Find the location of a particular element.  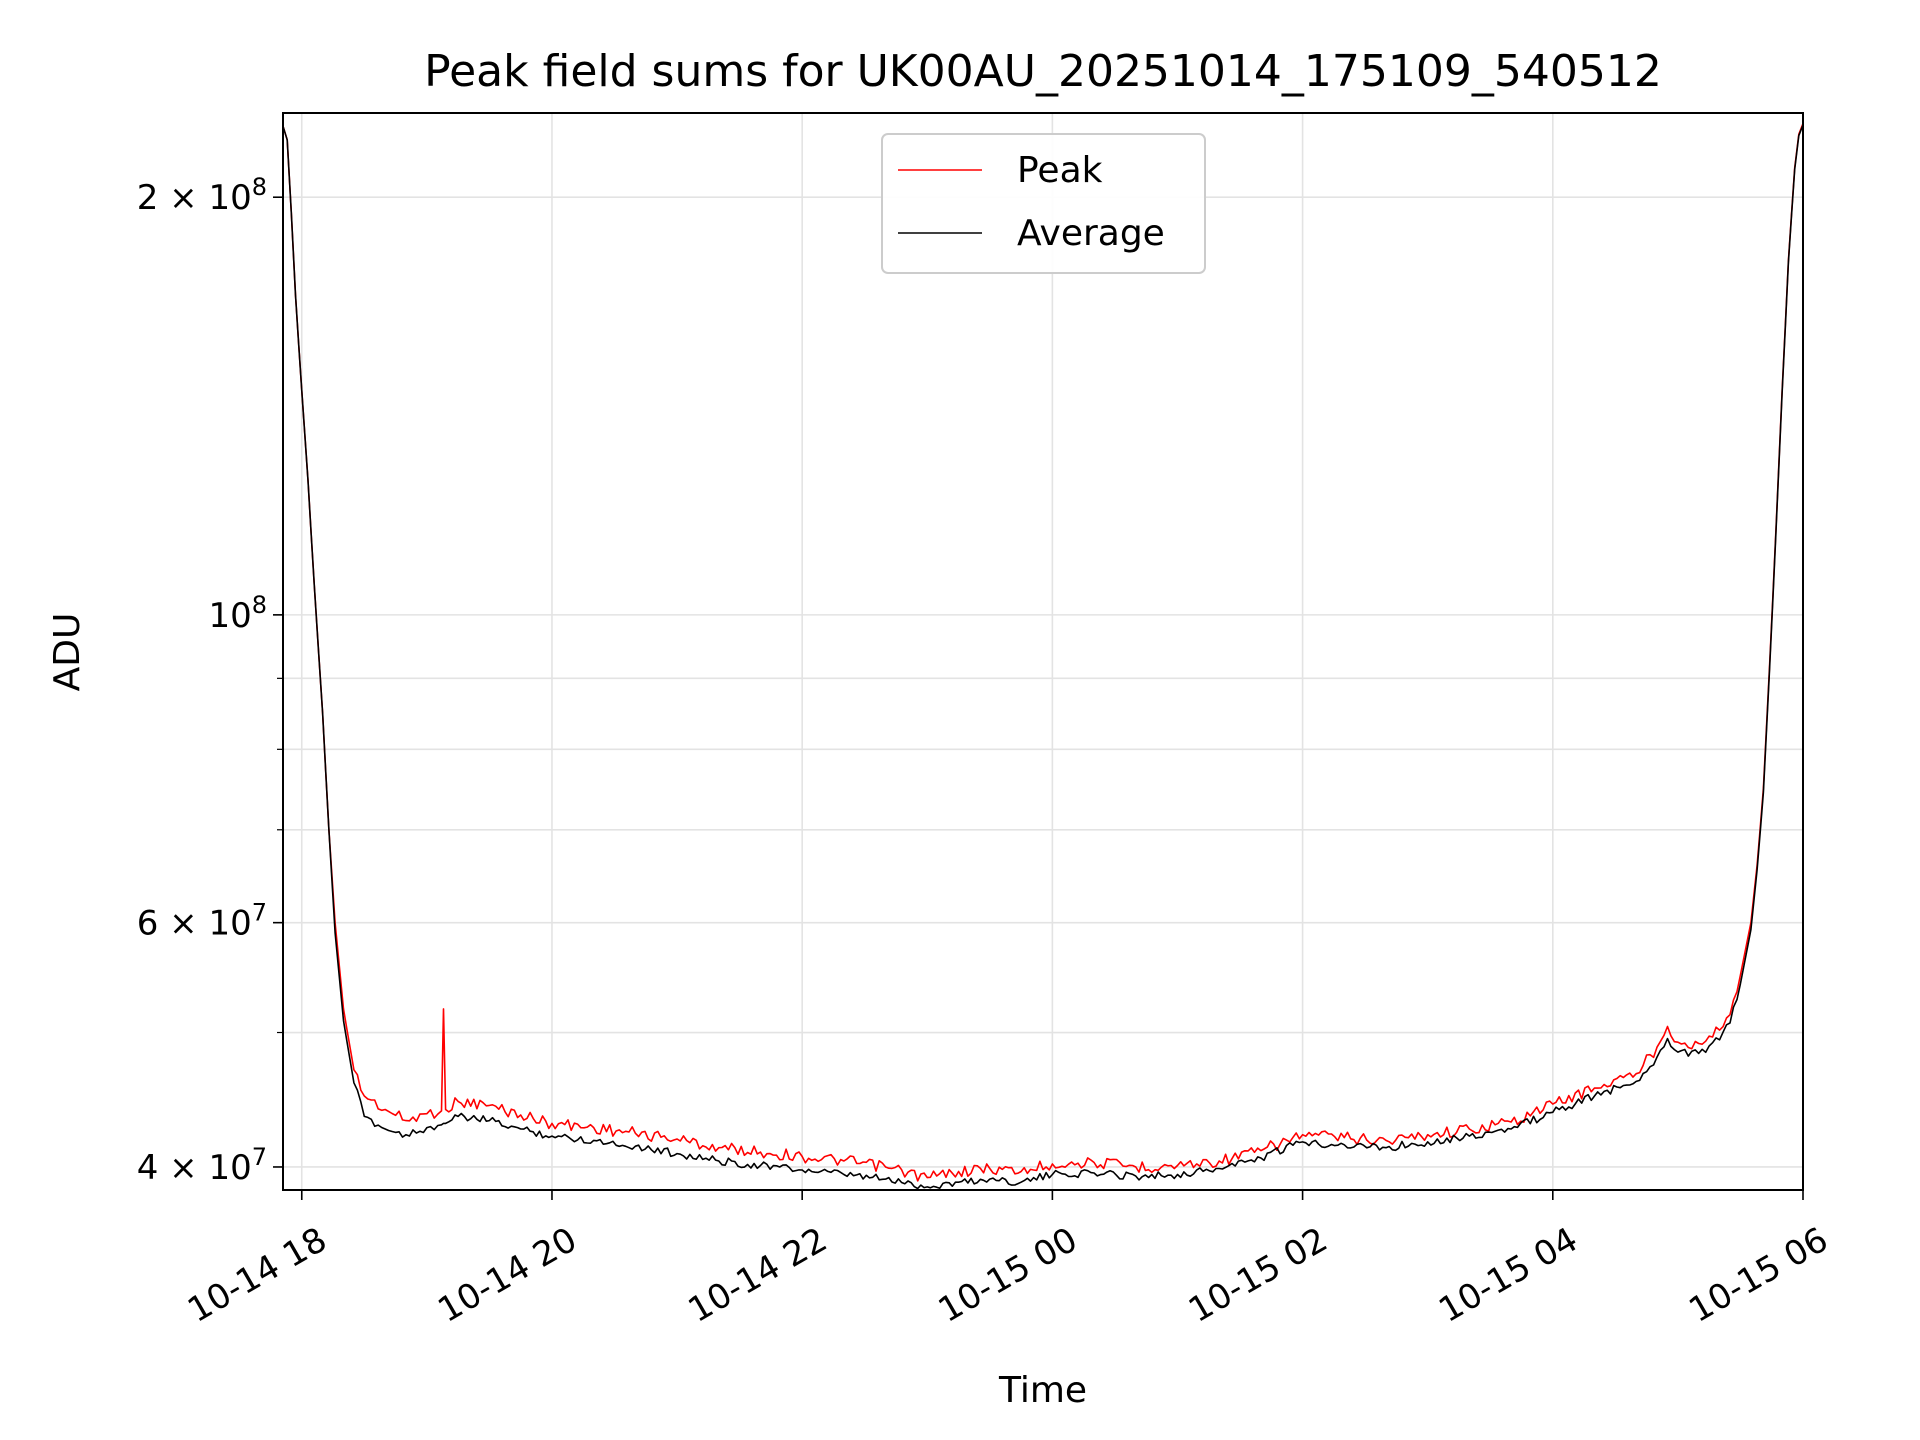

y-tick-label: 6 × 107 is located at coordinates (202, 921).